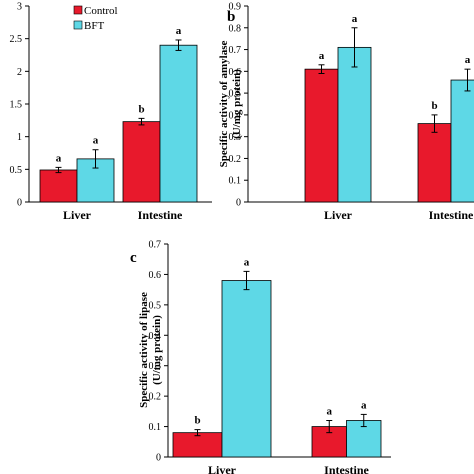 The height and width of the screenshot is (474, 474). Describe the element at coordinates (95, 18) in the screenshot. I see `legend: Control BFT` at that location.